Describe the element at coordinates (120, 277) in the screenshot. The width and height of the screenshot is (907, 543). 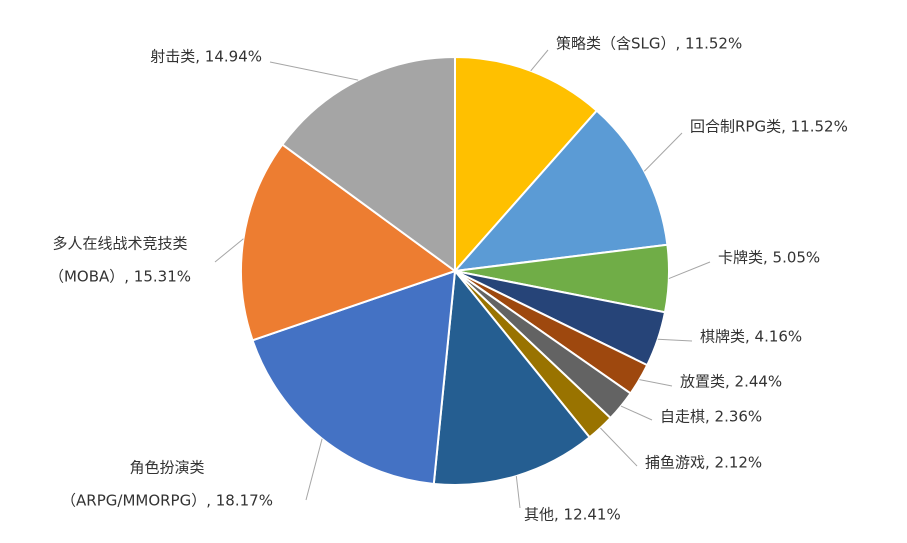
I see `data-label: （MOBA）, 15.31%` at that location.